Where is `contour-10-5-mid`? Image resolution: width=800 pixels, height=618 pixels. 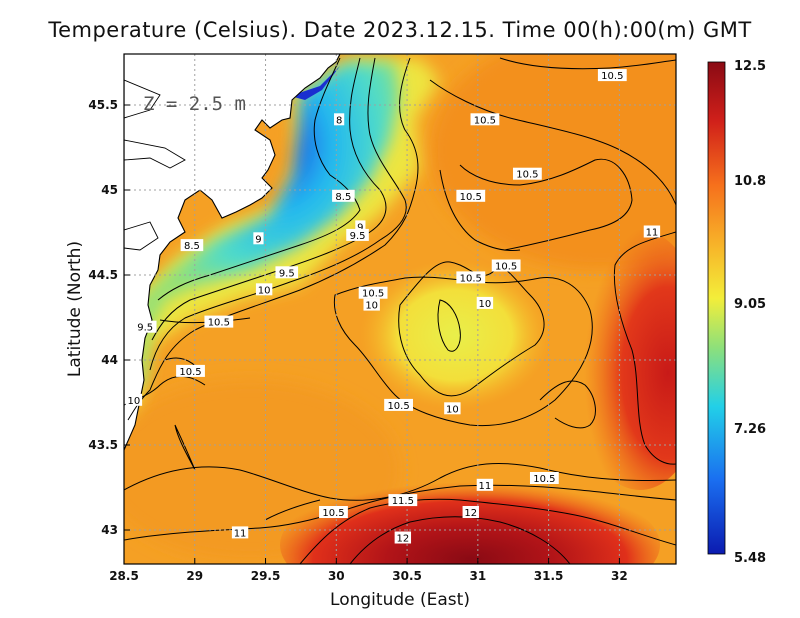
contour-10-5-mid is located at coordinates (480, 210).